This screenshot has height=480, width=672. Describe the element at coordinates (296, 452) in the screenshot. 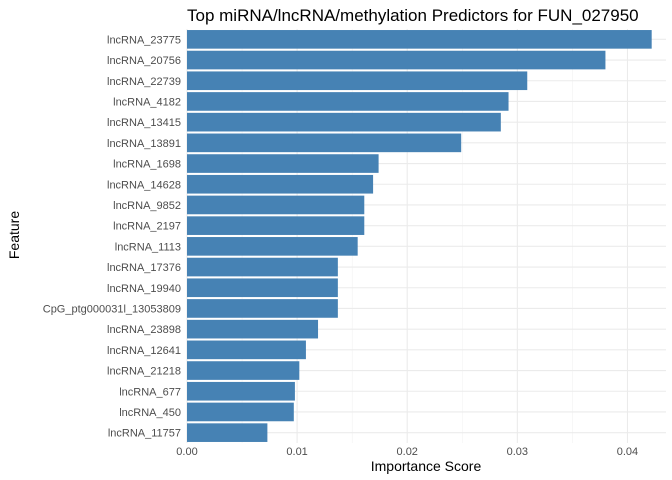

I see `x-tick-label: 0.01` at that location.